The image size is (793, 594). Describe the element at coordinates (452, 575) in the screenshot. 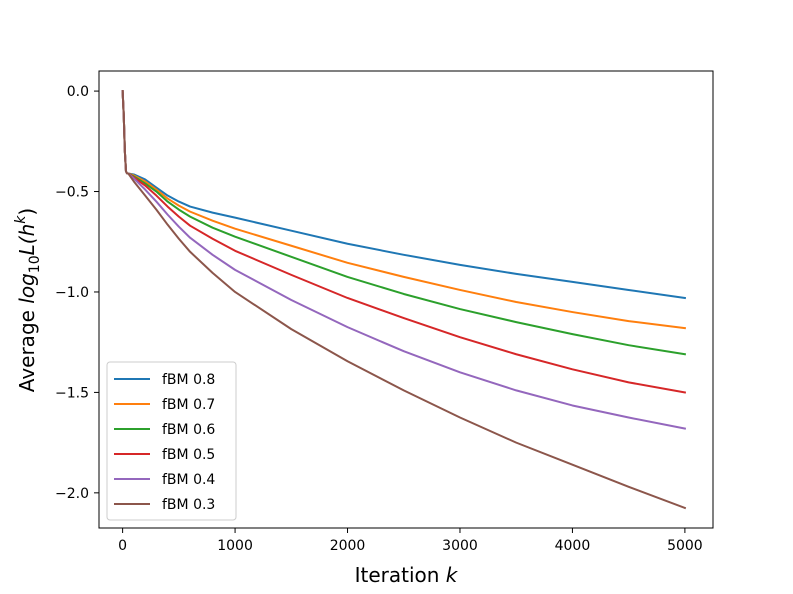

I see `x-axis-label-var: k` at that location.